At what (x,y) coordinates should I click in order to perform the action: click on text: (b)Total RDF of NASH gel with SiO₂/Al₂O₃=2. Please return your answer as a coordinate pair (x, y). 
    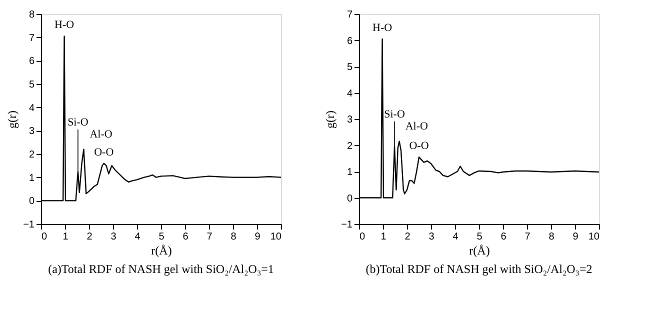
    Looking at the image, I should click on (479, 269).